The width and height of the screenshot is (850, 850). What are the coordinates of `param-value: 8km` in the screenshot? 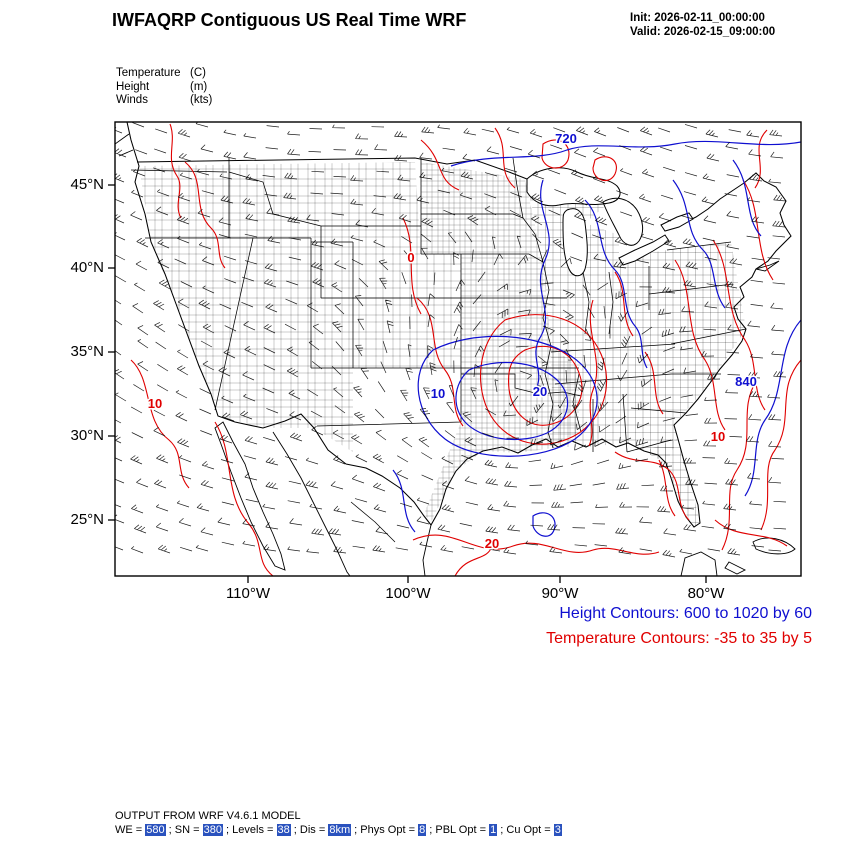 It's located at (340, 830).